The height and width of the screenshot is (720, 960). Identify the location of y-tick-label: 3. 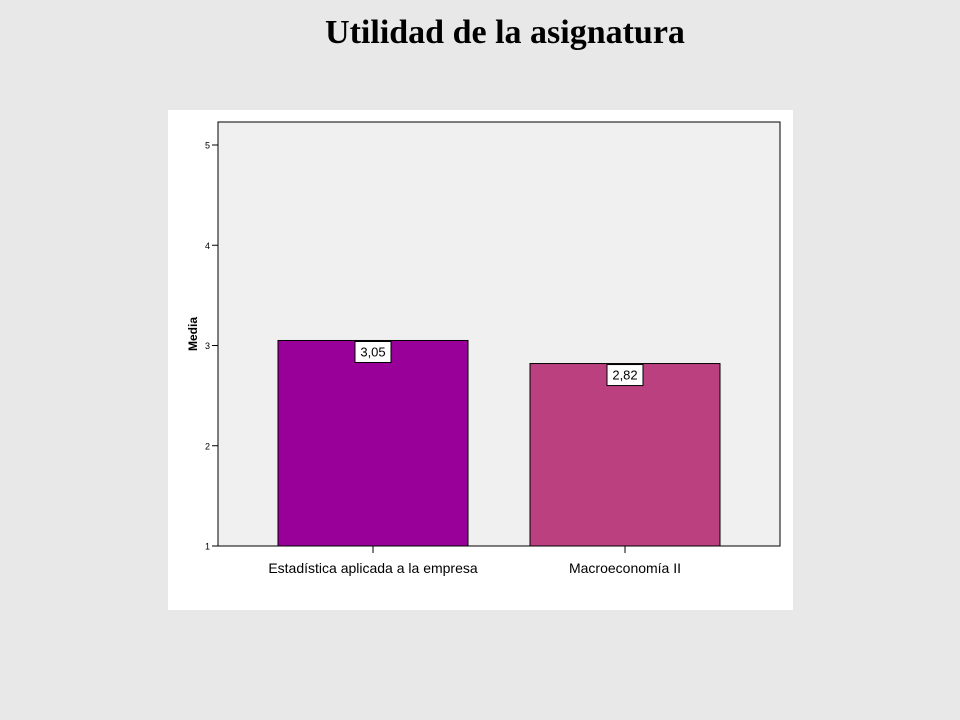
(207, 346).